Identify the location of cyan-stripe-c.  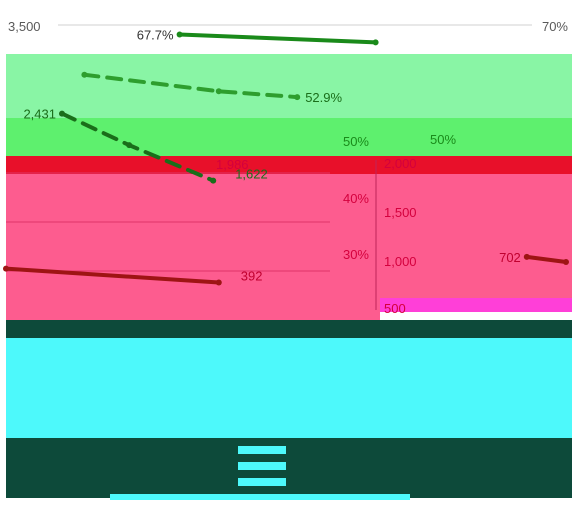
(262, 482).